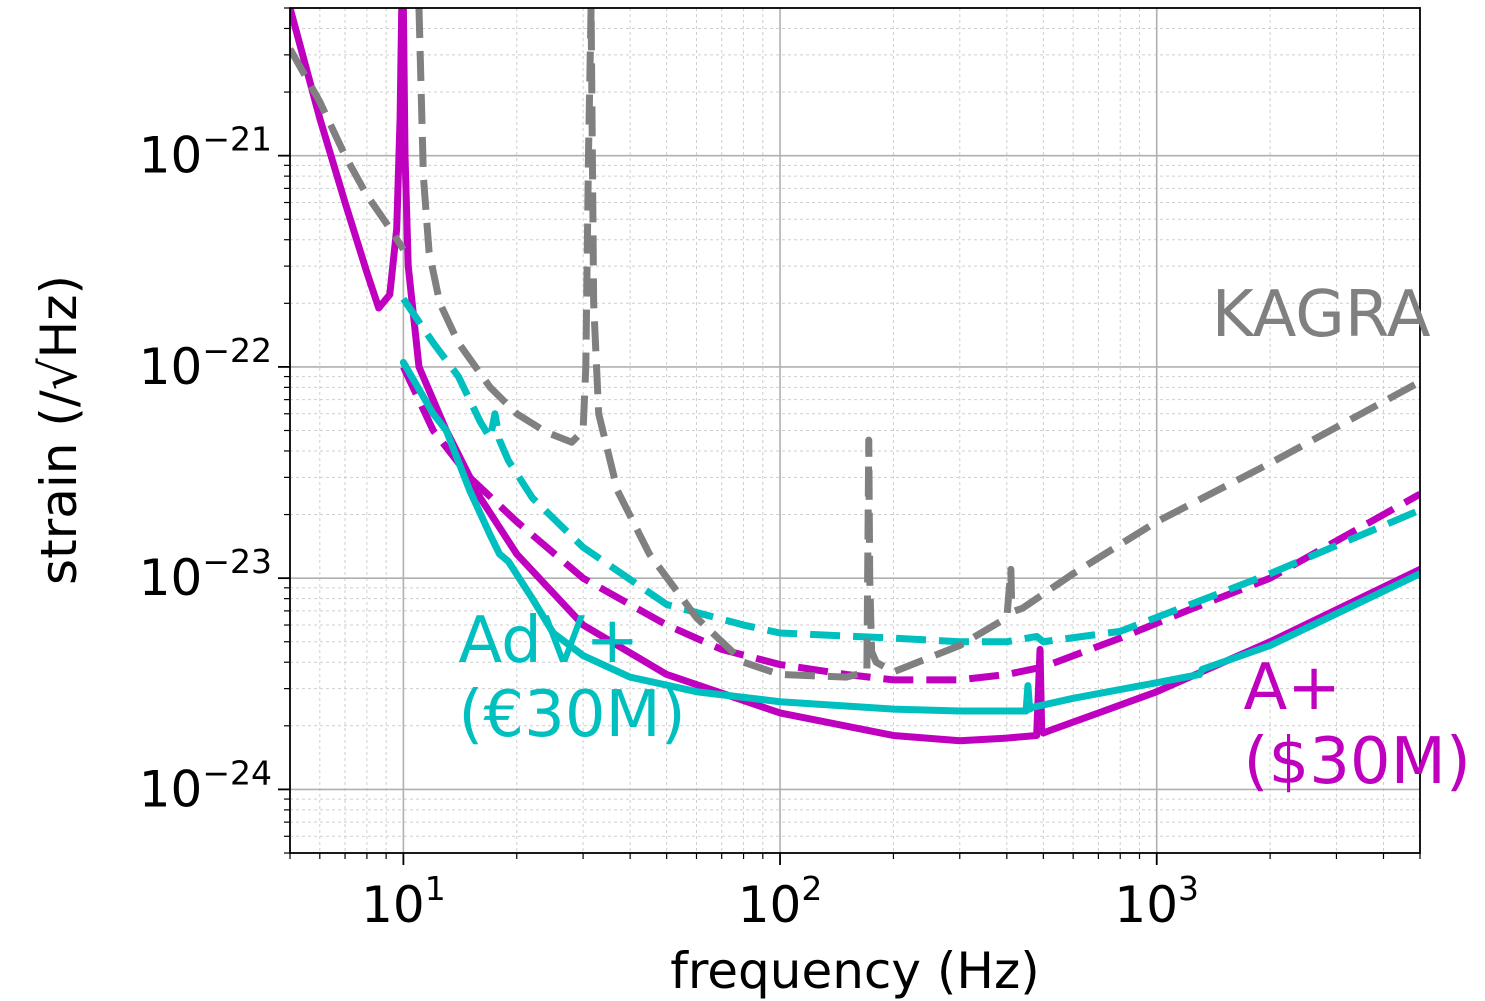 The height and width of the screenshot is (1001, 1485). Describe the element at coordinates (59, 430) in the screenshot. I see `y-axis-label: strain (/√Hz)` at that location.